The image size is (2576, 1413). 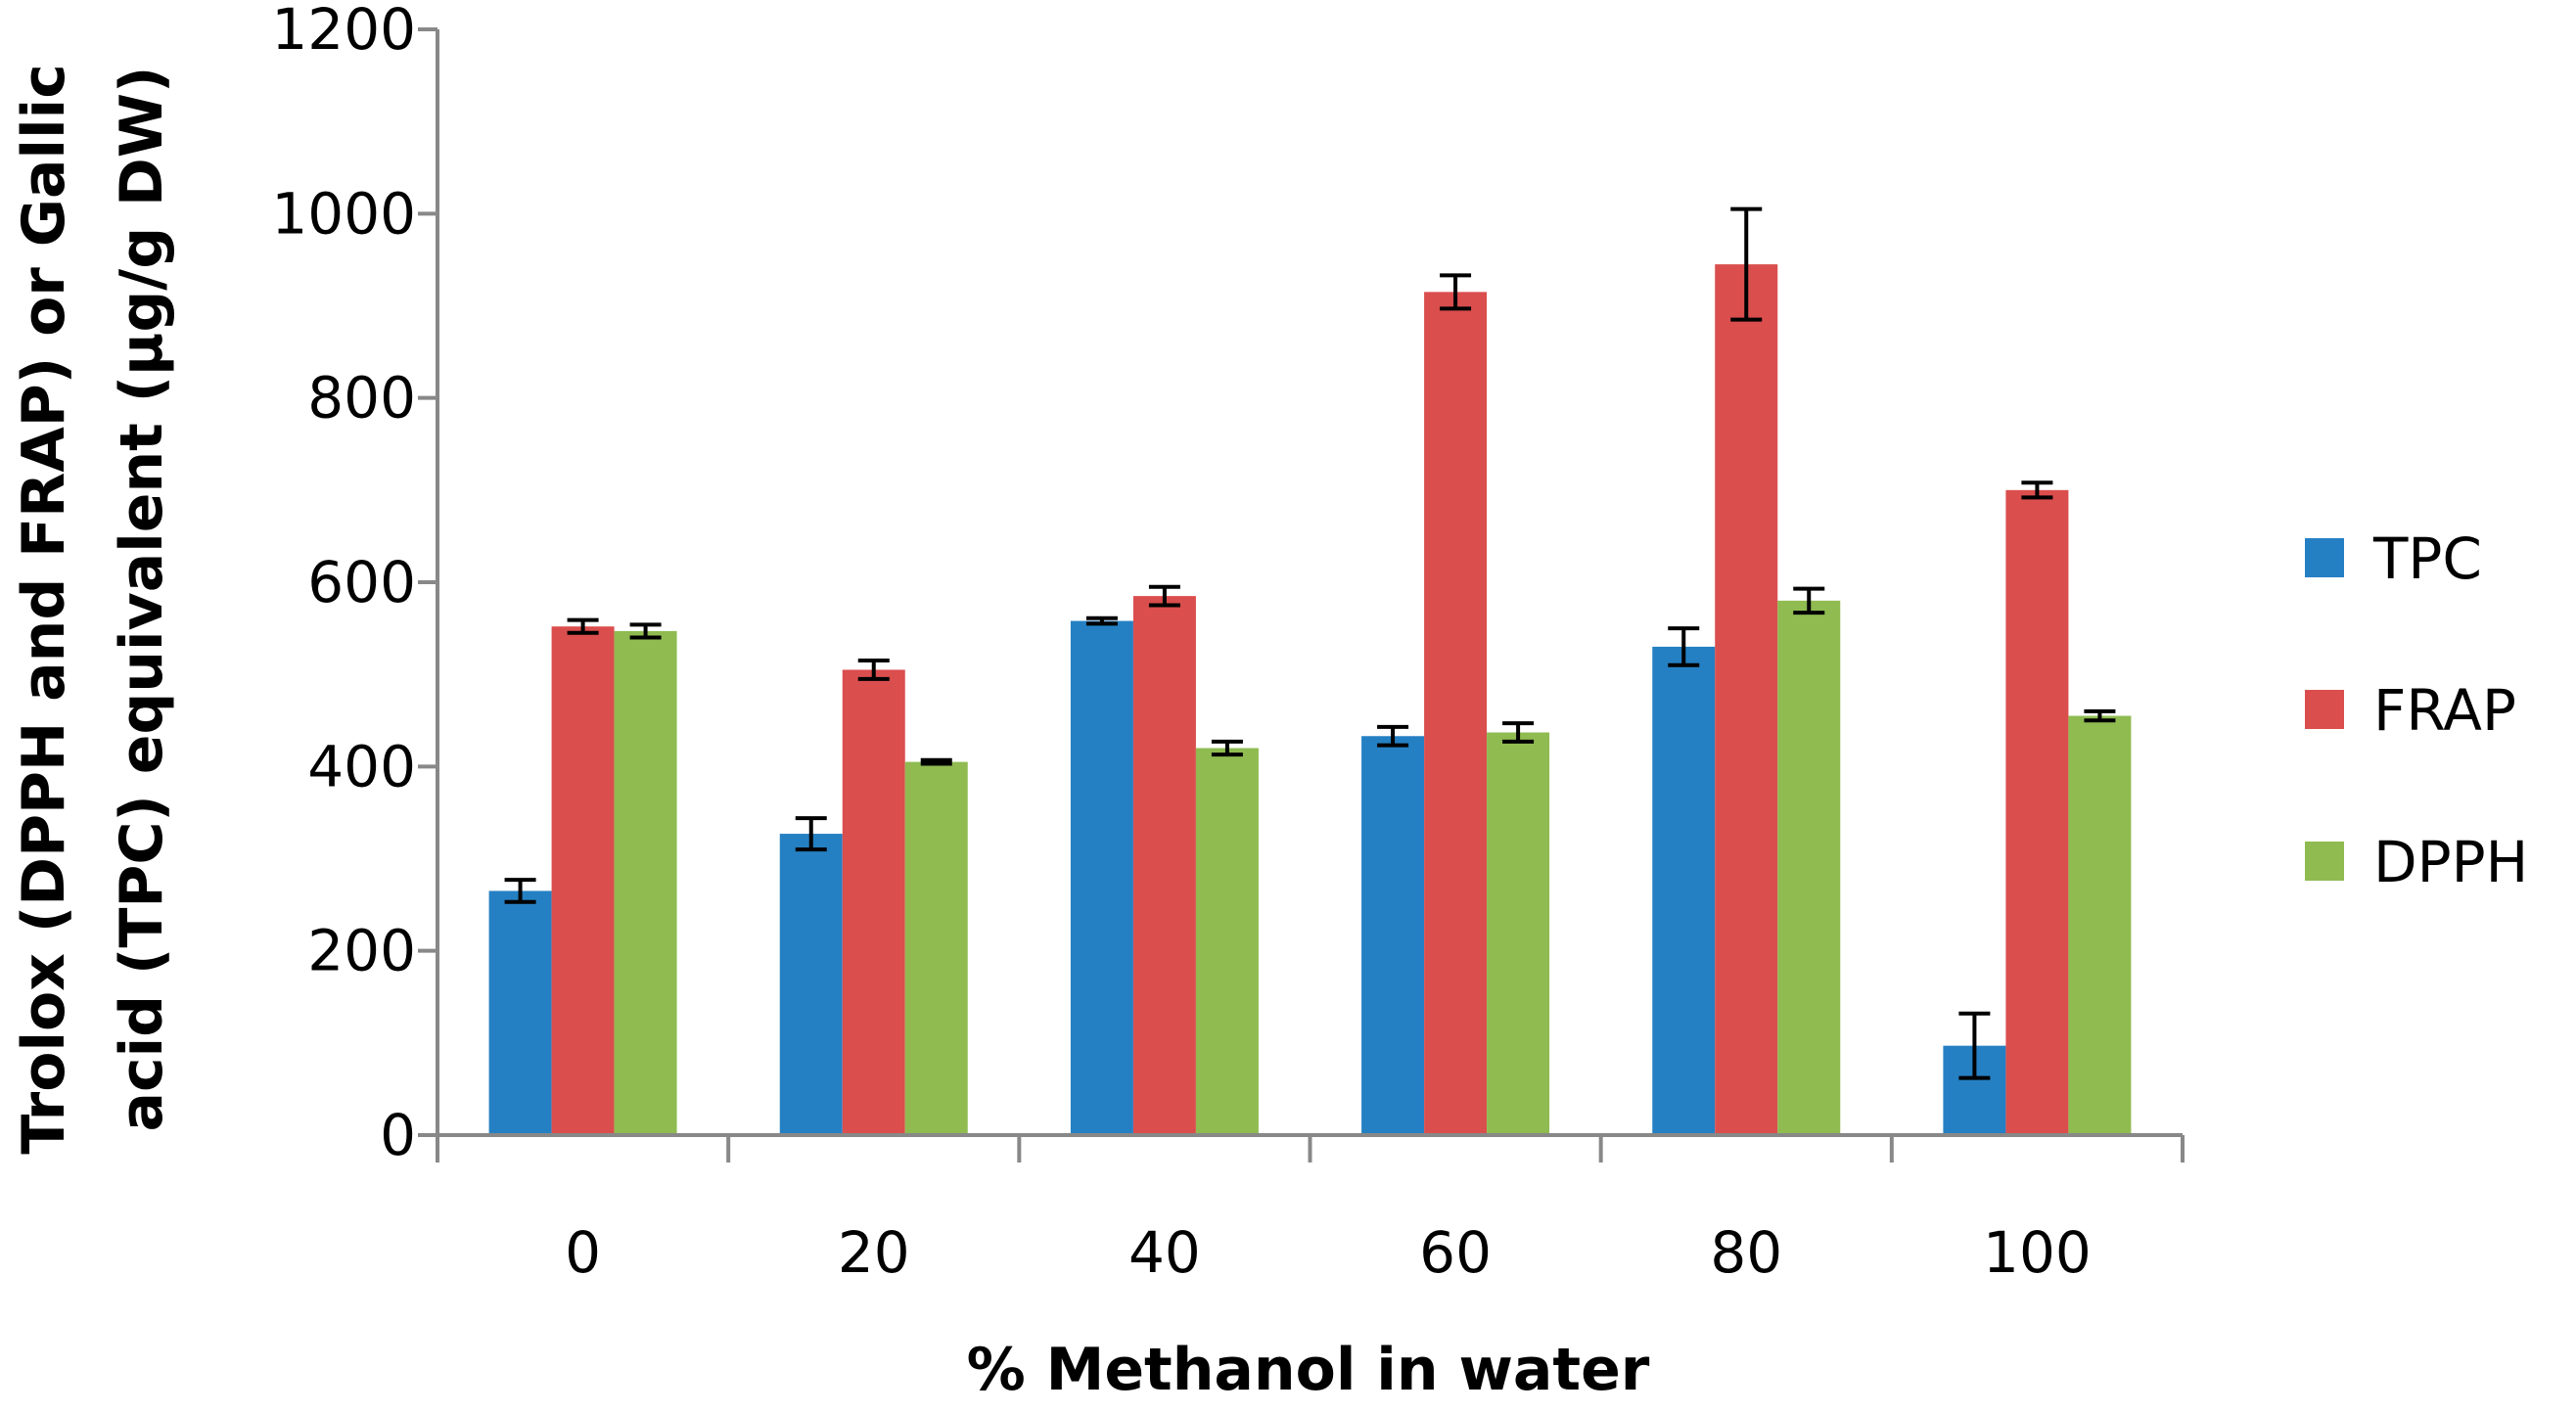 What do you see at coordinates (398, 1135) in the screenshot?
I see `y-tick-label: 0` at bounding box center [398, 1135].